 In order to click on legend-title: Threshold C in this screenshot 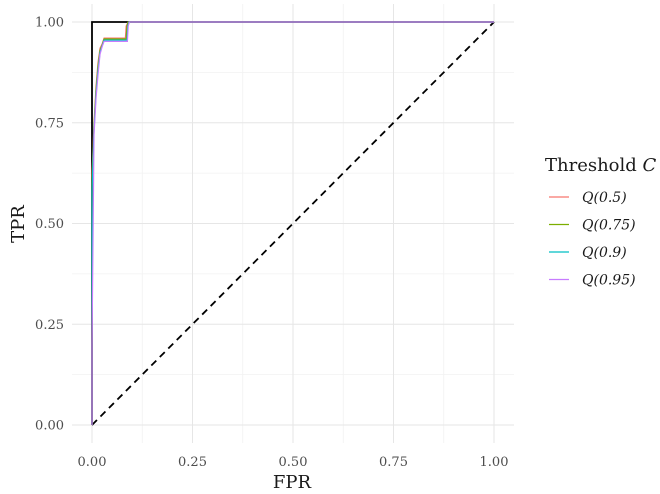, I will do `click(601, 165)`.